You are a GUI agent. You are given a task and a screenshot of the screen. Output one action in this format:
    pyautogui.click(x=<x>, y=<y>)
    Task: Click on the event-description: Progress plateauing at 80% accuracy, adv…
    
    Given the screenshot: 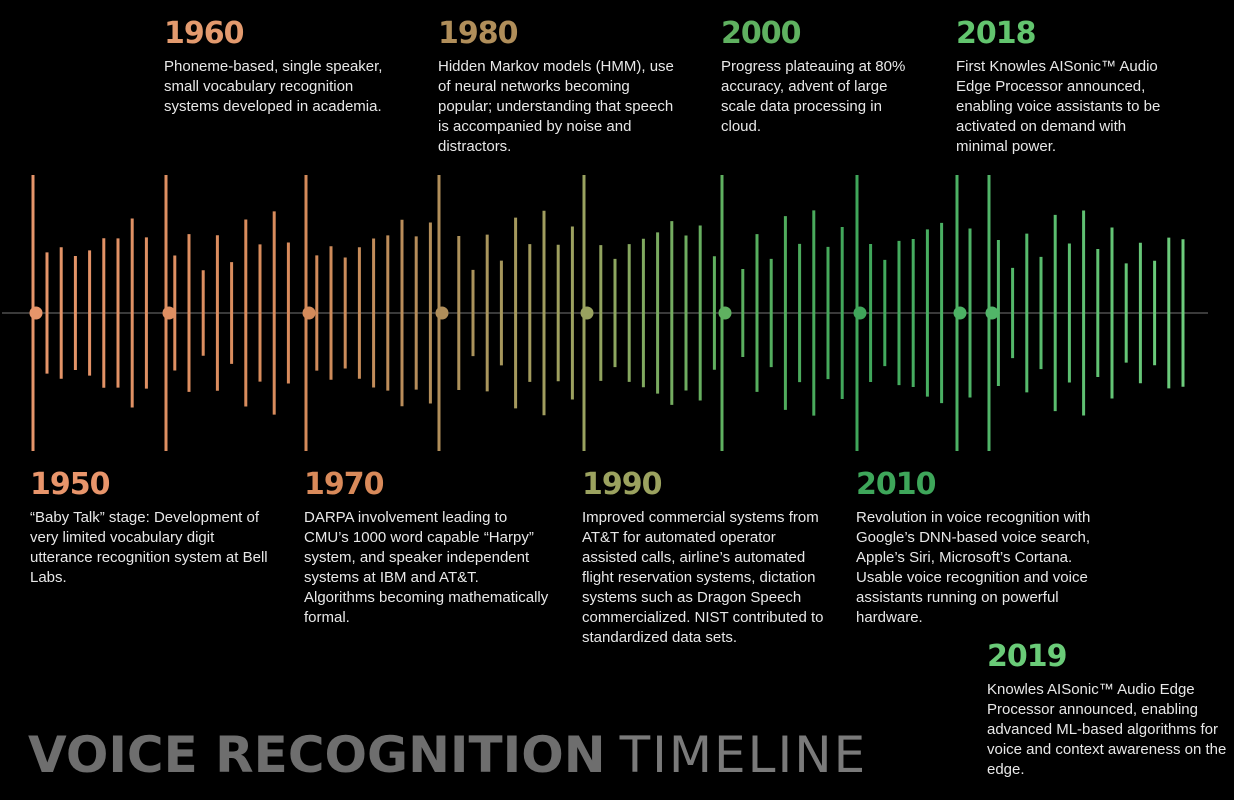 What is the action you would take?
    pyautogui.click(x=813, y=96)
    